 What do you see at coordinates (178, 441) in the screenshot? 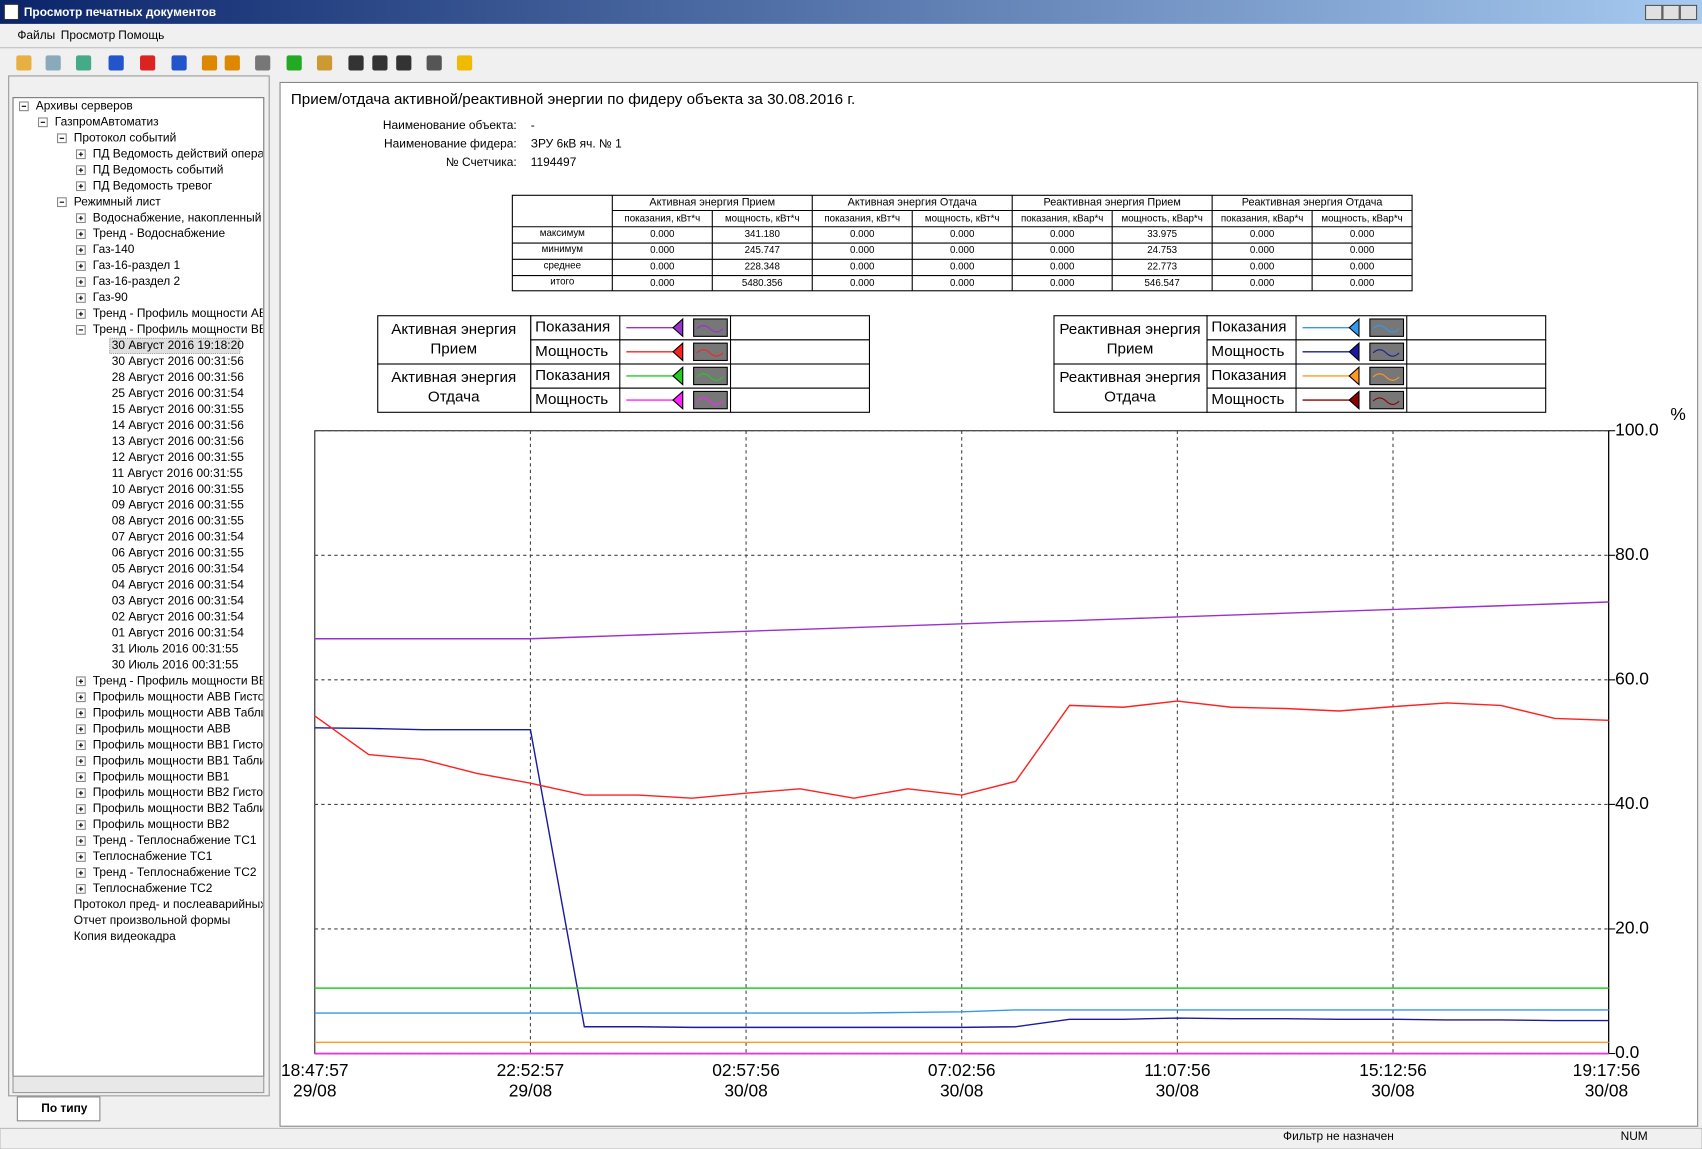
I see `tree-item: 13 Август 2016 00:31:56` at bounding box center [178, 441].